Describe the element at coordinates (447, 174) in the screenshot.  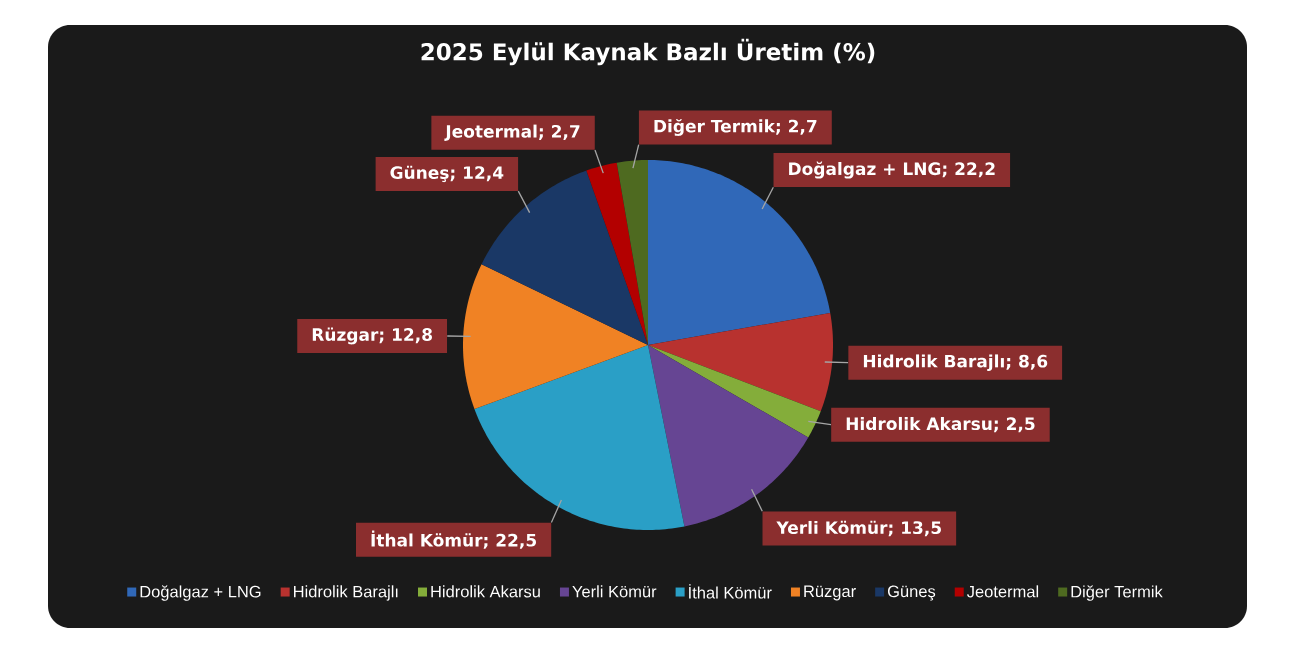
I see `data-label: Güneş; 12,4` at that location.